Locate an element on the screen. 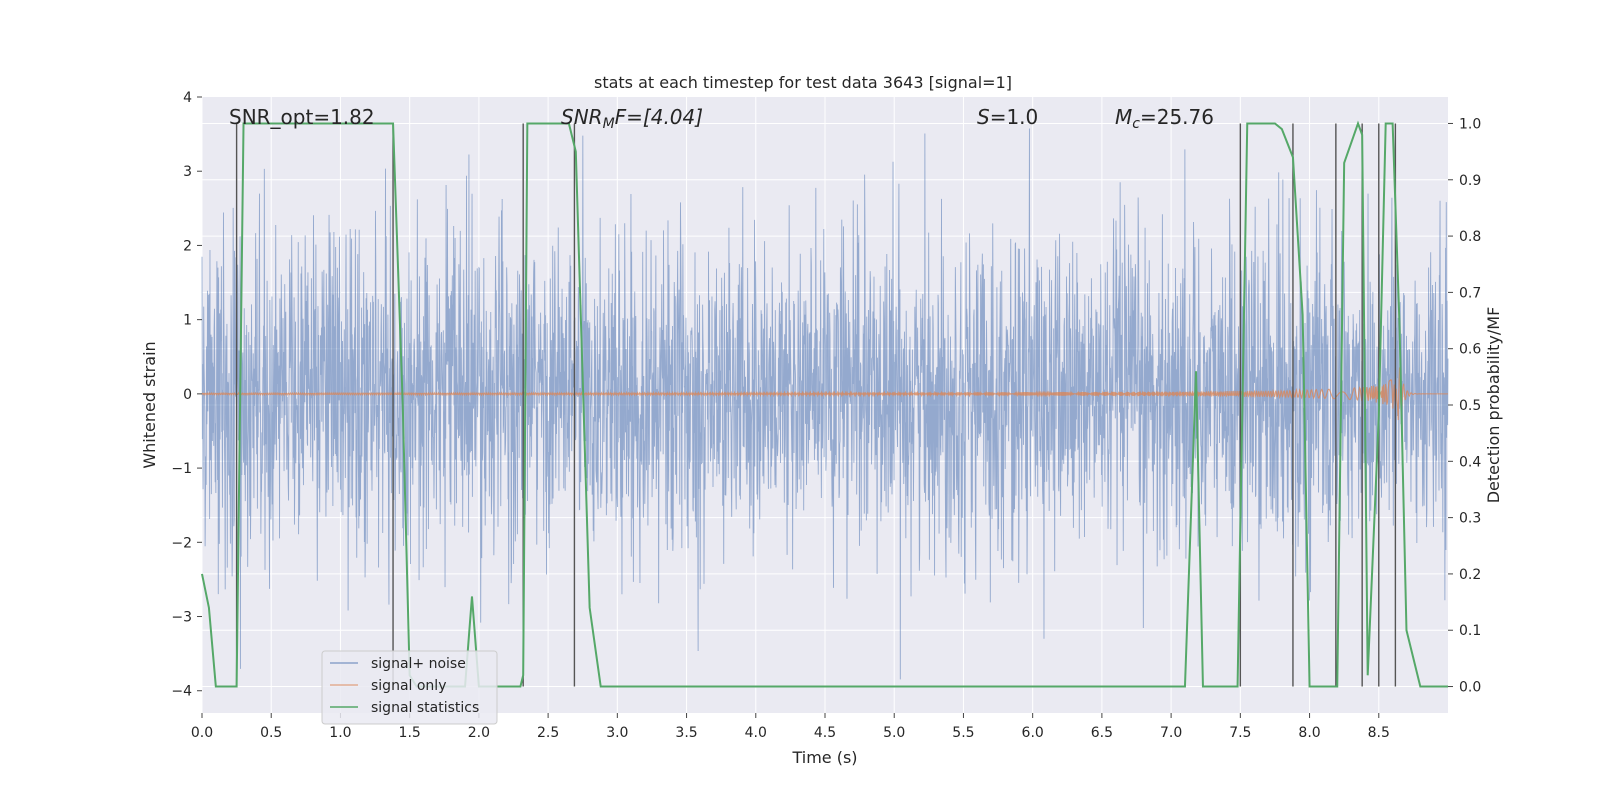 The width and height of the screenshot is (1600, 800). annotation-snr-mf: SNRMF=[4.04] is located at coordinates (632, 118).